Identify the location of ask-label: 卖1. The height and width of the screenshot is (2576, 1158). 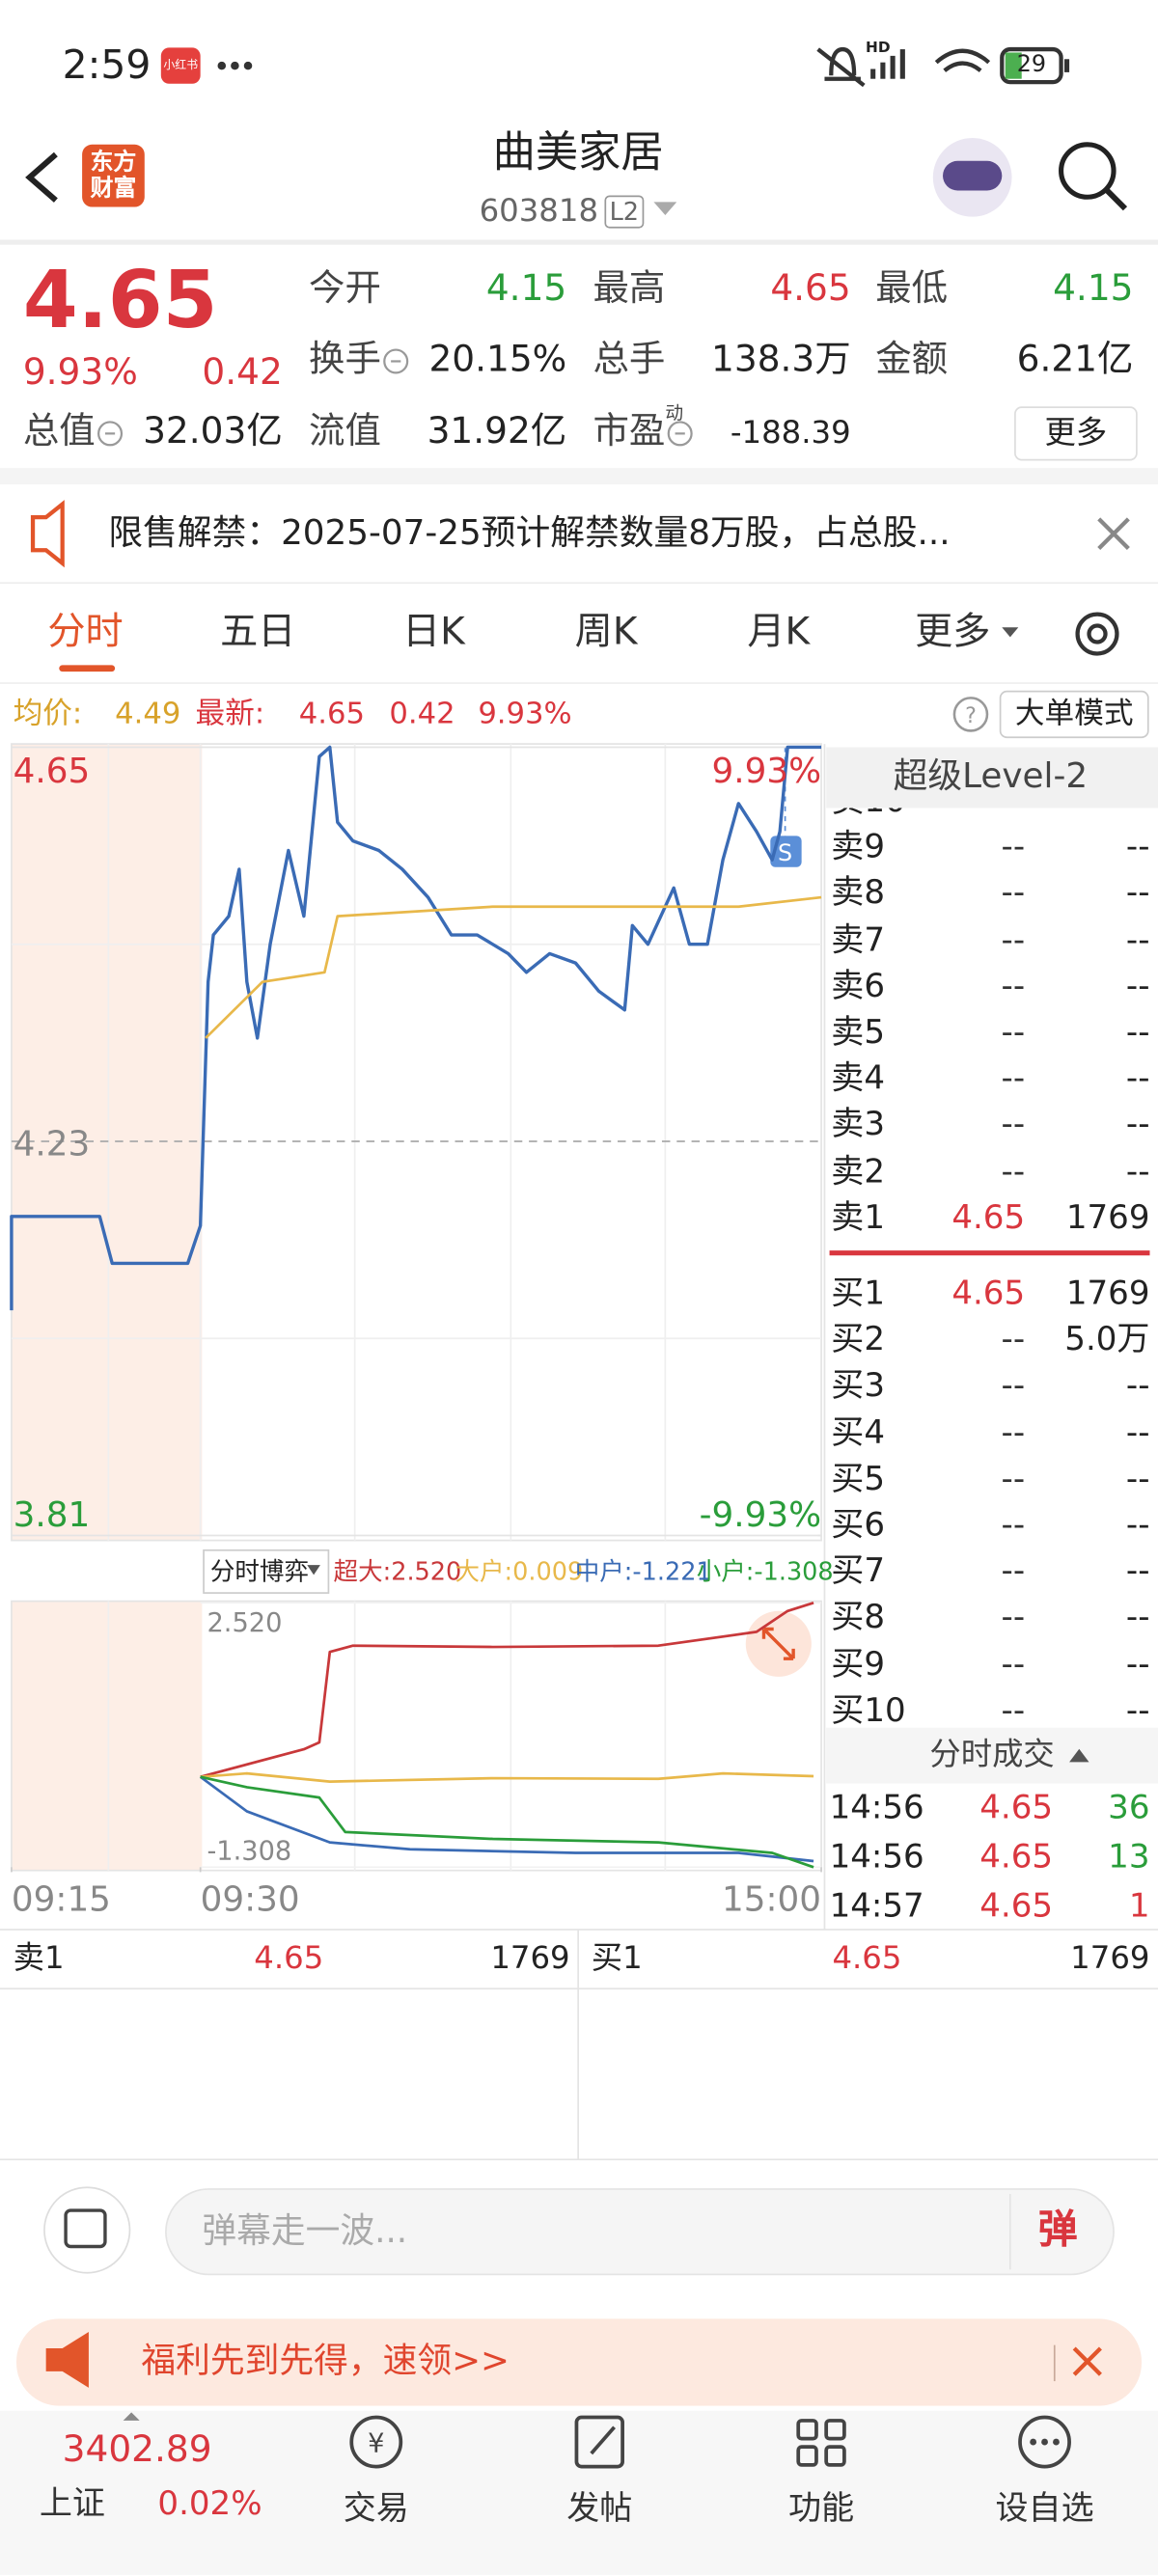
(39, 1959).